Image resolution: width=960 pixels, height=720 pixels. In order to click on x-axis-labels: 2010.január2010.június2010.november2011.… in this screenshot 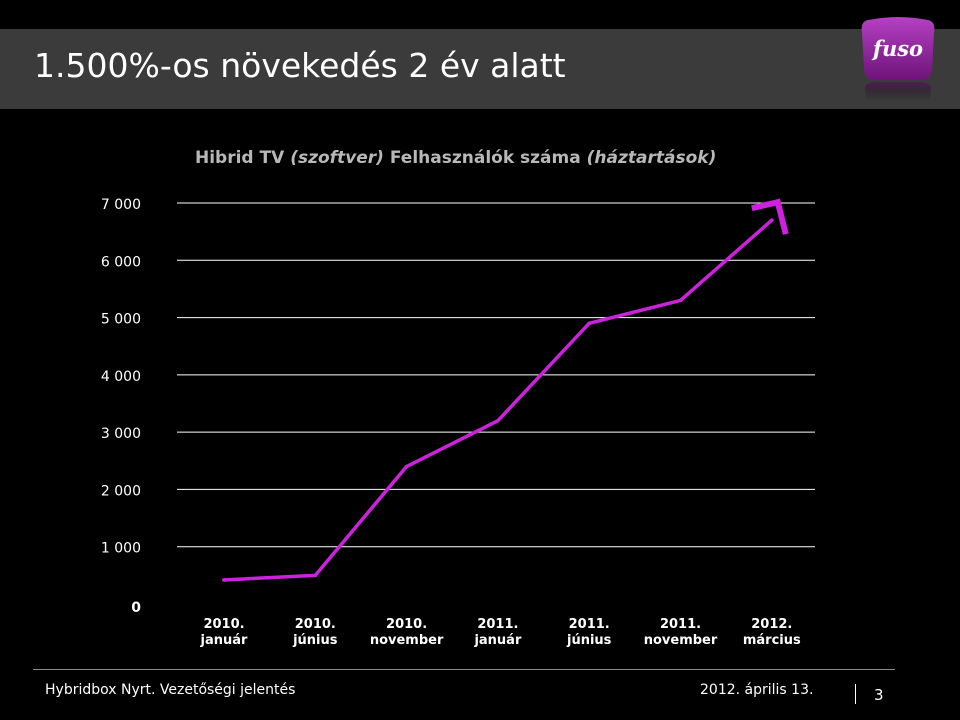, I will do `click(500, 632)`.